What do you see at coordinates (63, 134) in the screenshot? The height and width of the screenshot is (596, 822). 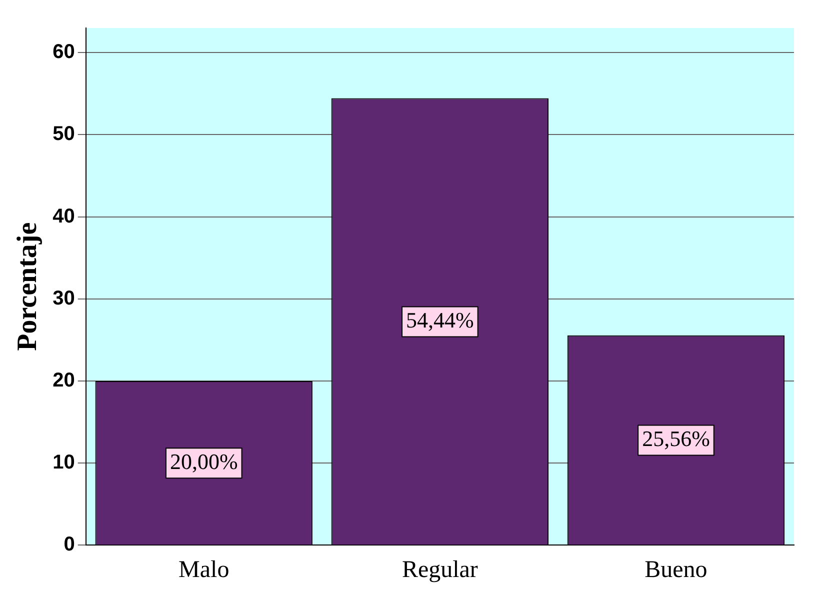 I see `y-tick-label: 50` at bounding box center [63, 134].